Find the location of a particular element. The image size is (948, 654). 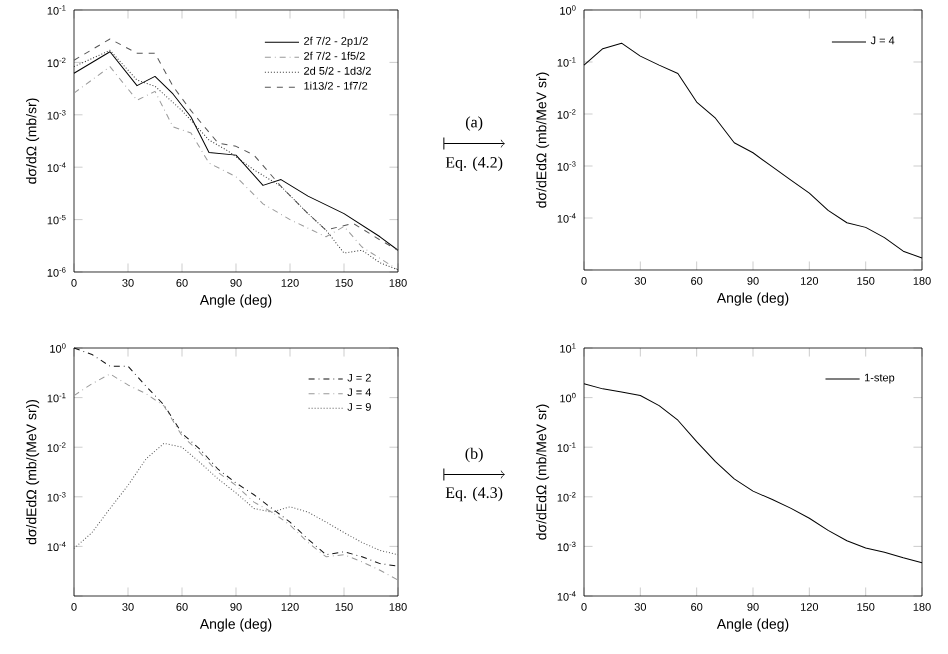

text: (b) is located at coordinates (474, 455).